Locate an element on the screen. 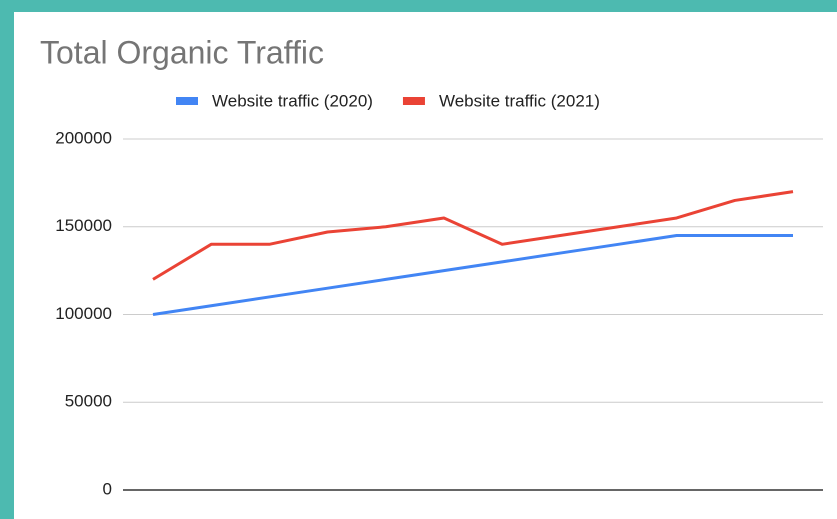 This screenshot has height=519, width=837. y-tick-label: 200000 is located at coordinates (83, 137).